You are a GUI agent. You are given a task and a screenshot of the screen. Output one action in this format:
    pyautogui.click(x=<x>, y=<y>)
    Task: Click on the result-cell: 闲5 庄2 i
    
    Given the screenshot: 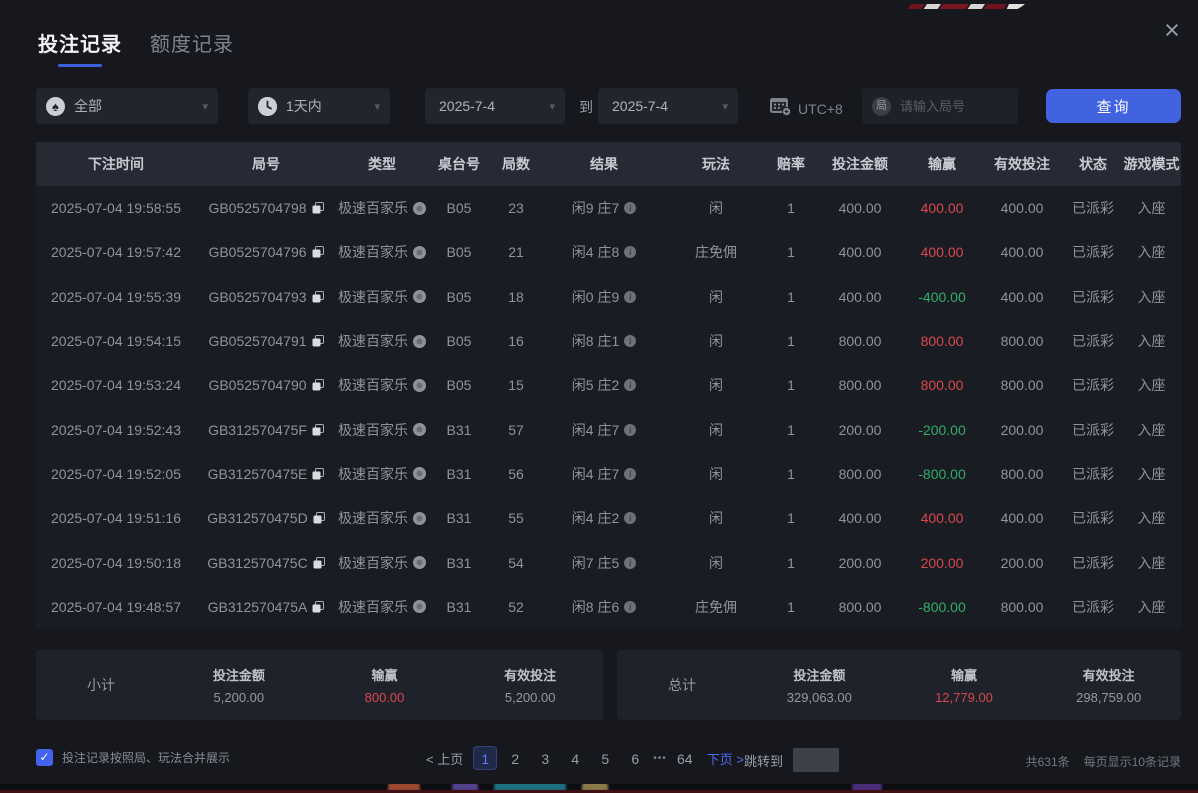 What is the action you would take?
    pyautogui.click(x=604, y=385)
    